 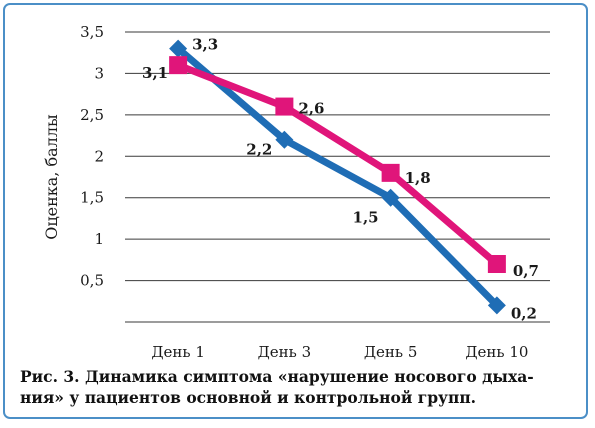 What do you see at coordinates (524, 313) in the screenshot?
I see `data-label: 0,2` at bounding box center [524, 313].